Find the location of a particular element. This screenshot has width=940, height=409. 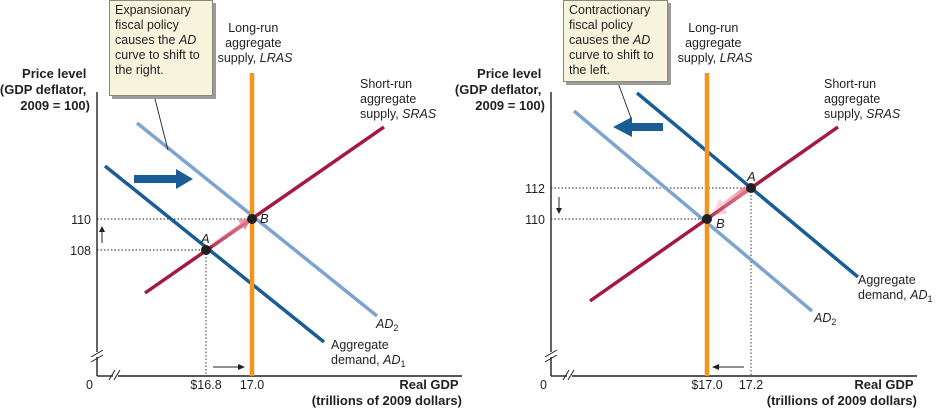

right-y-tick-110: 110 is located at coordinates (535, 220).